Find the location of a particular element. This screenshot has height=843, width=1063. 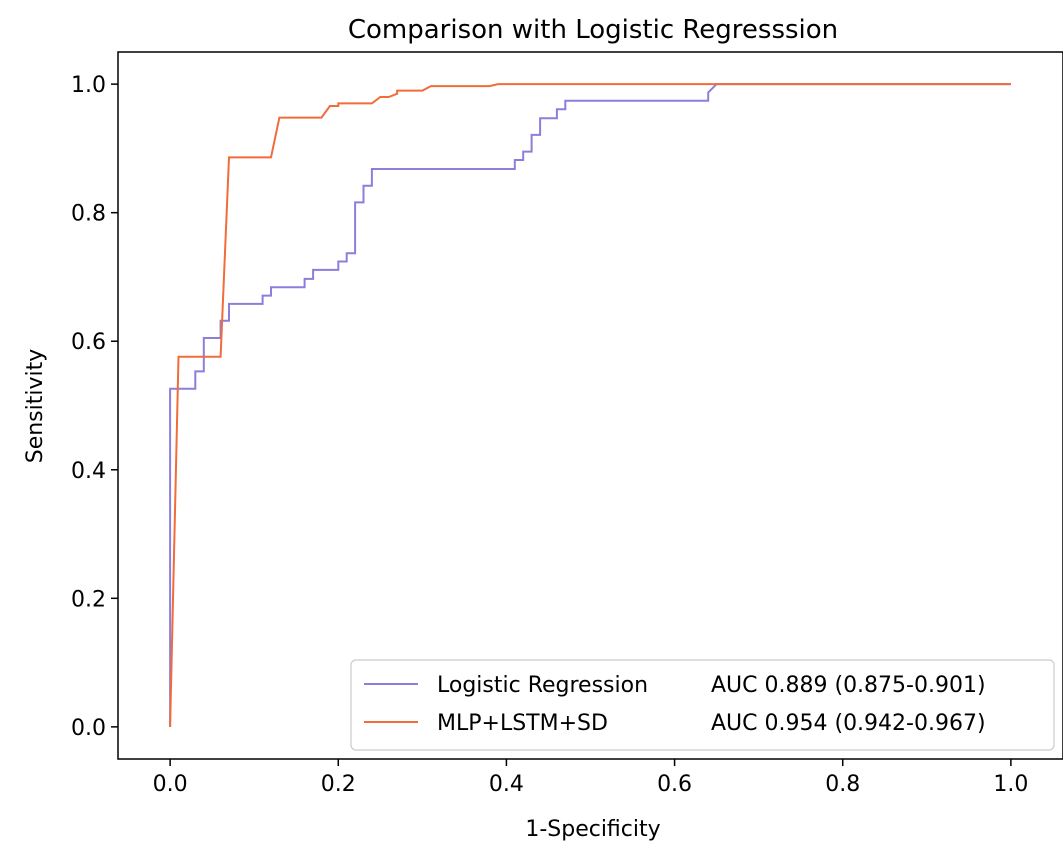

legend-box is located at coordinates (702, 705).